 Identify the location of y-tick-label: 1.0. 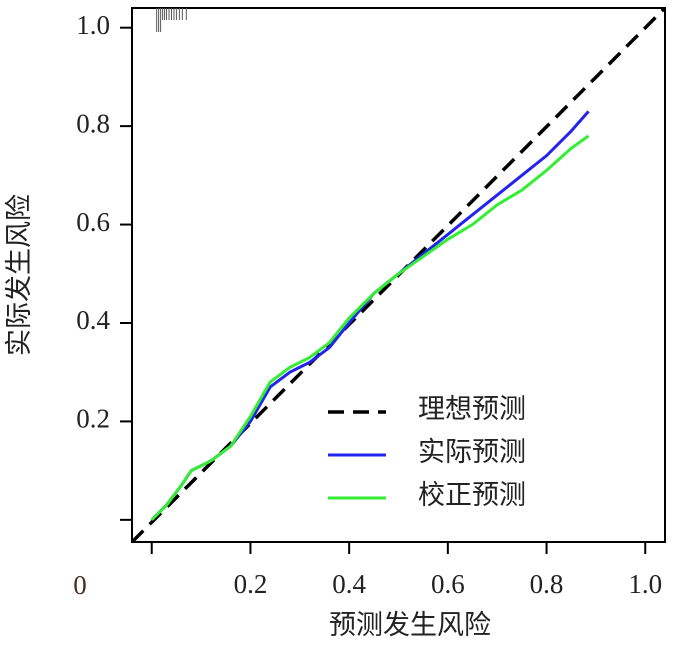
(93, 25).